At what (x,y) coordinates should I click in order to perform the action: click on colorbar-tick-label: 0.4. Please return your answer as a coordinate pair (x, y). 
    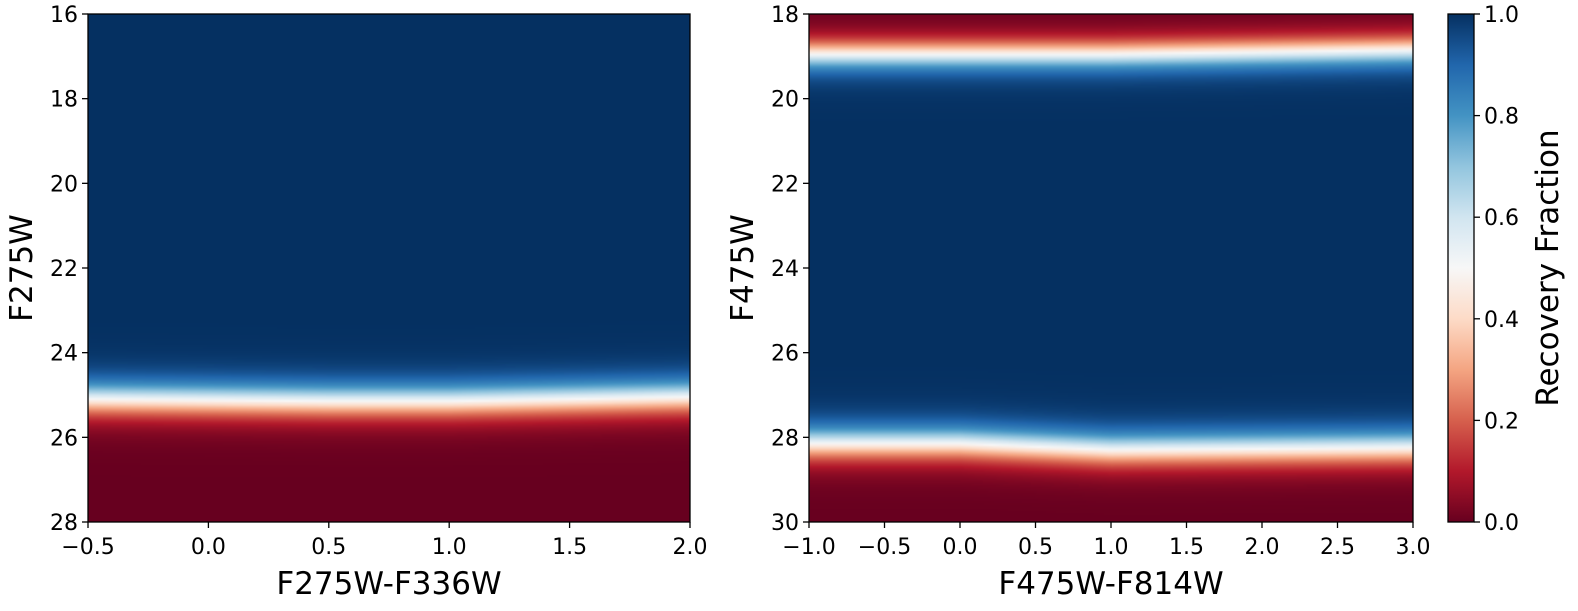
    Looking at the image, I should click on (1501, 320).